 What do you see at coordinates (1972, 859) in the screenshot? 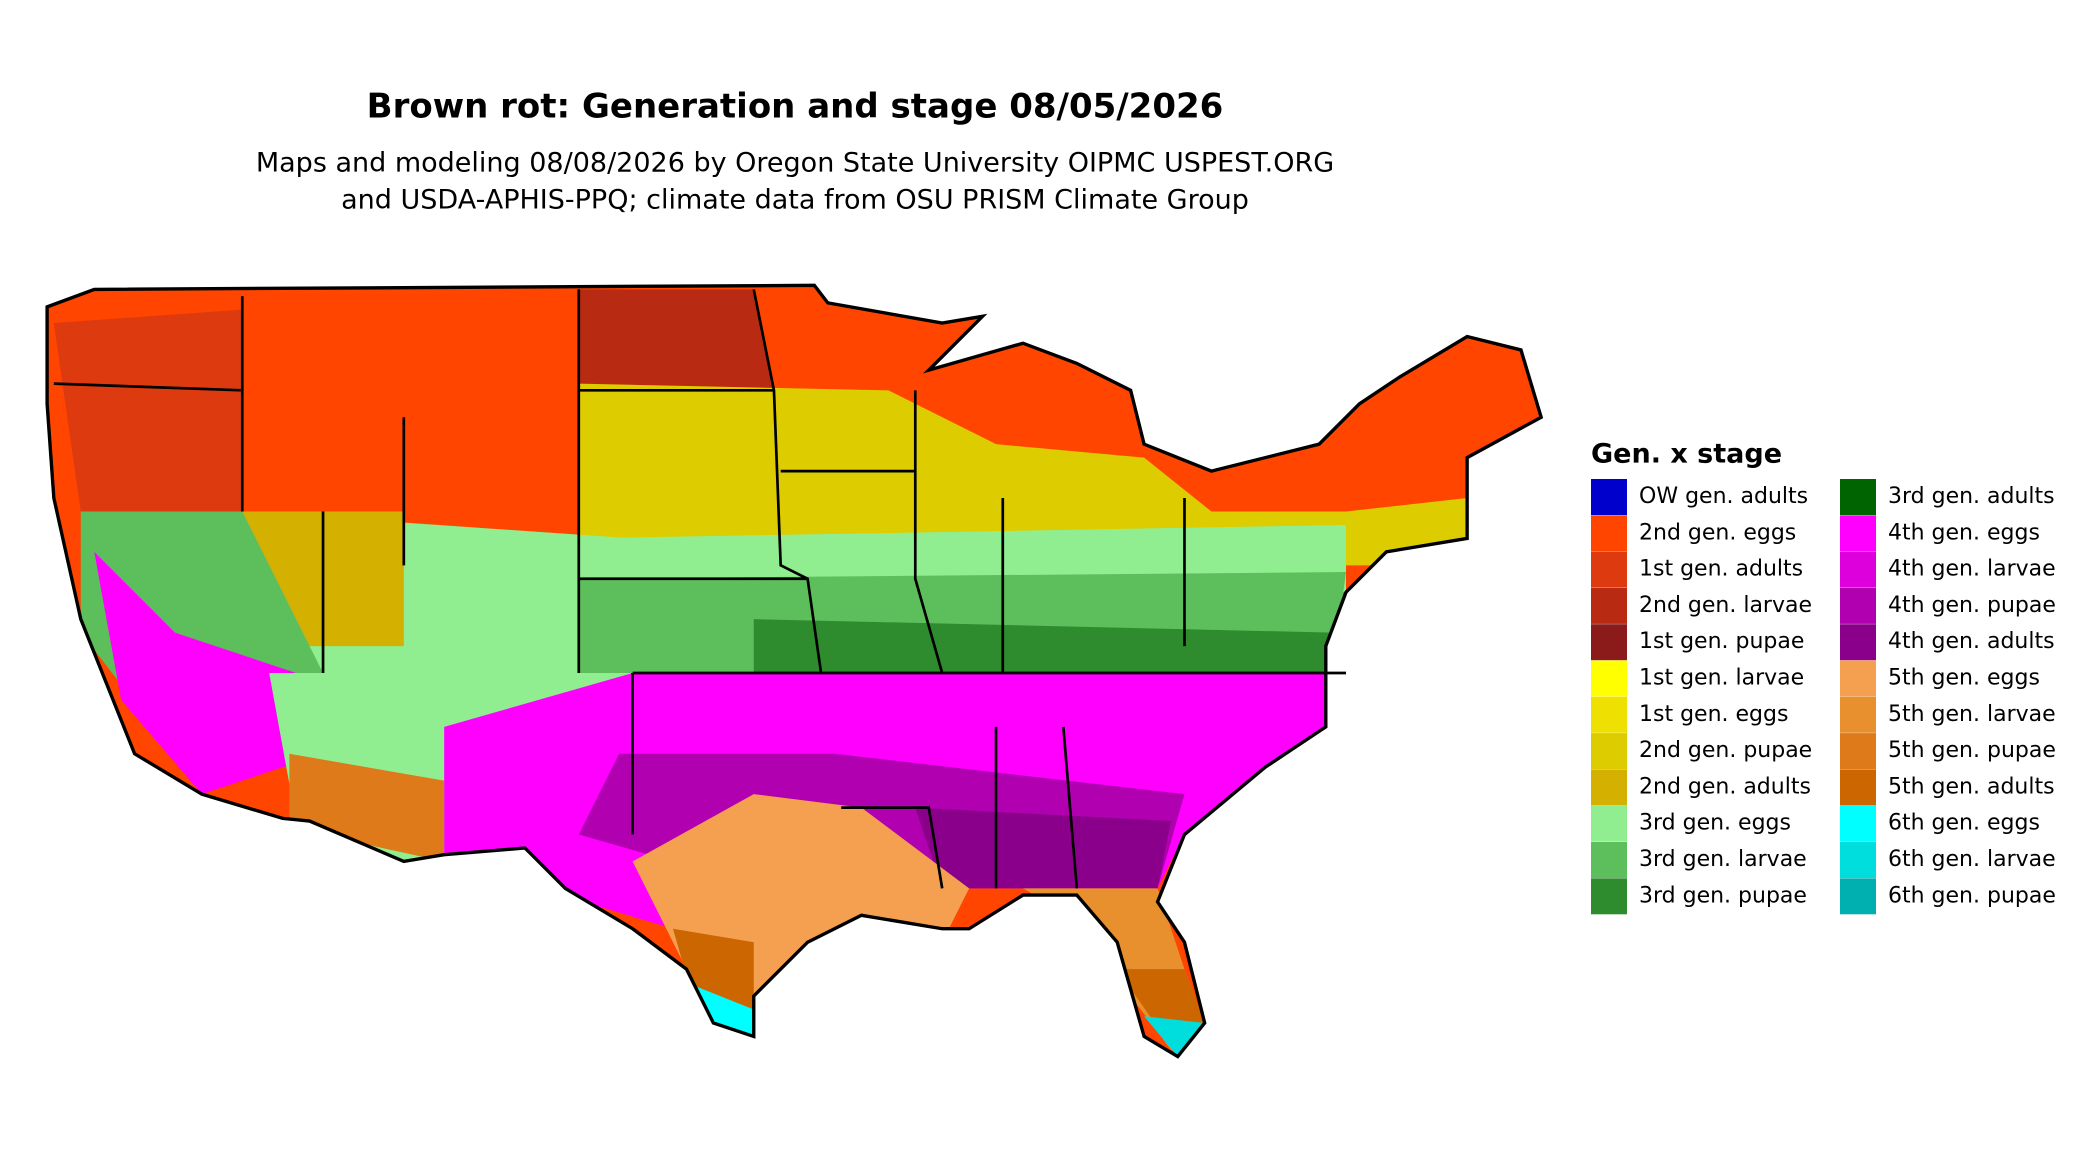
I see `legend-label: 6th gen. larvae` at bounding box center [1972, 859].